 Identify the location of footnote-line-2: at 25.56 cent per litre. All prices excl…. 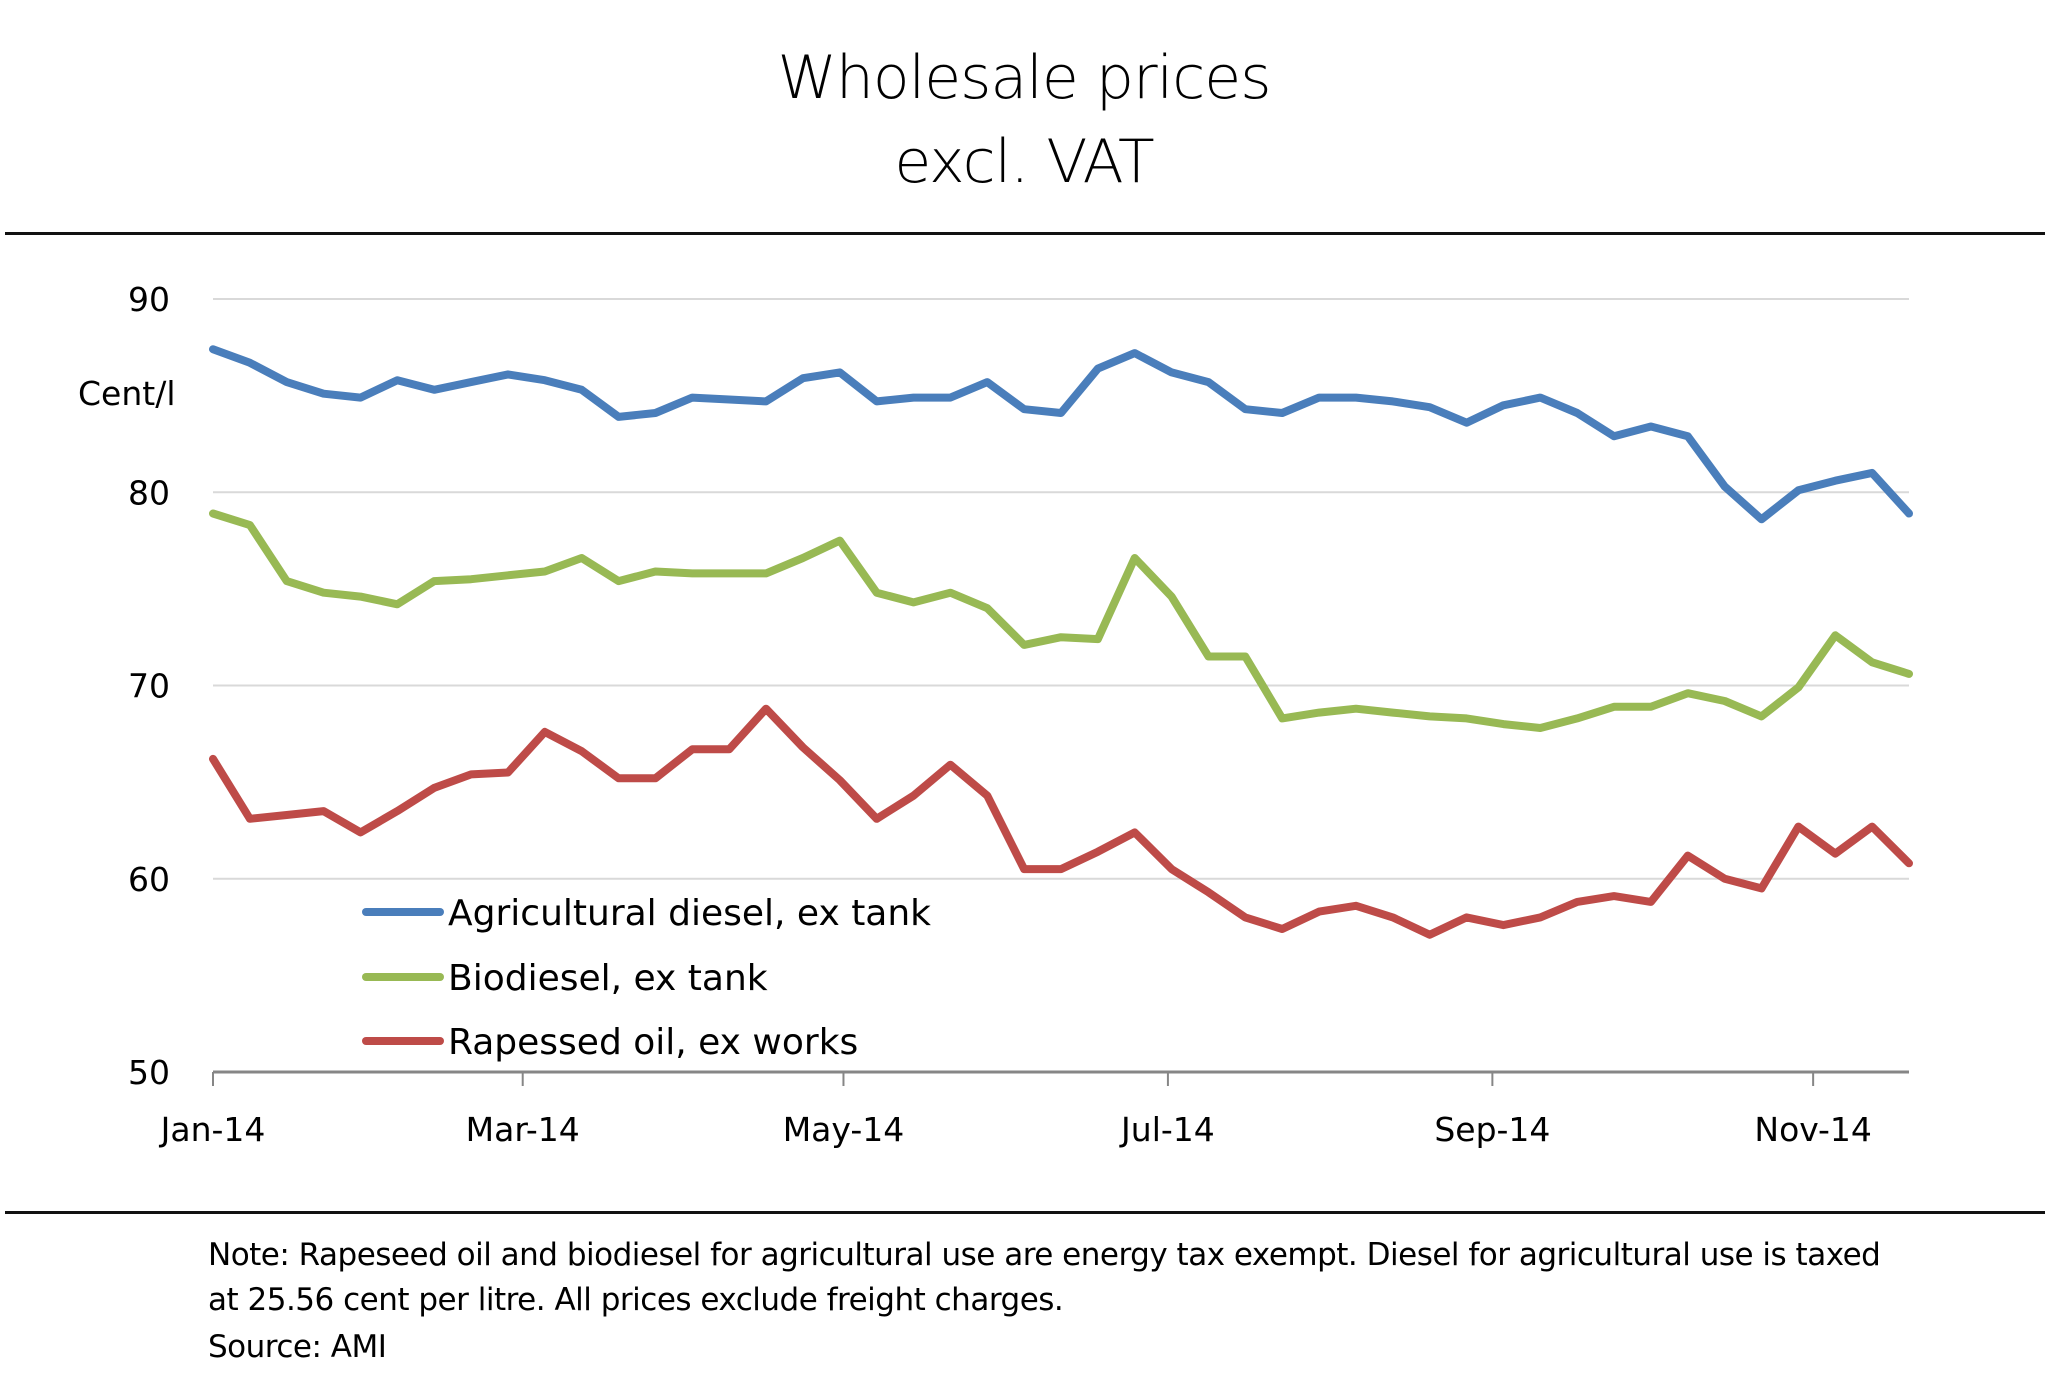
(636, 1300).